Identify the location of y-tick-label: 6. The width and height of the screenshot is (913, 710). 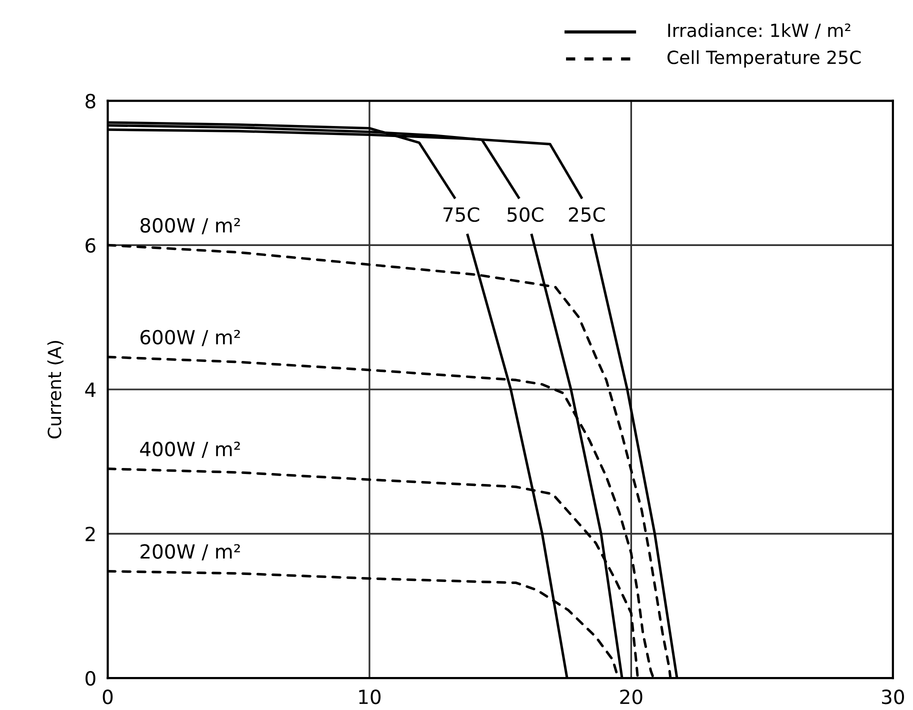
(91, 245).